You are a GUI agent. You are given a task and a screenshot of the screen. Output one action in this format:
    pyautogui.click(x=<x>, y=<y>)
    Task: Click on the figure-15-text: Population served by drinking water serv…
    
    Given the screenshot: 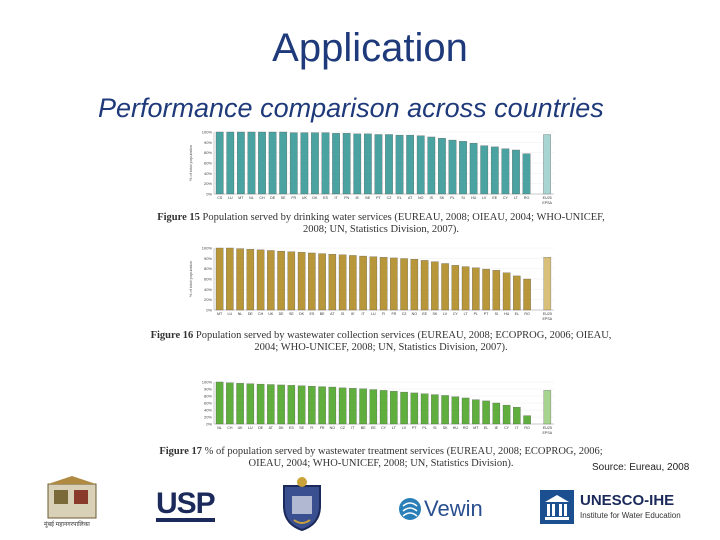 What is the action you would take?
    pyautogui.click(x=403, y=223)
    